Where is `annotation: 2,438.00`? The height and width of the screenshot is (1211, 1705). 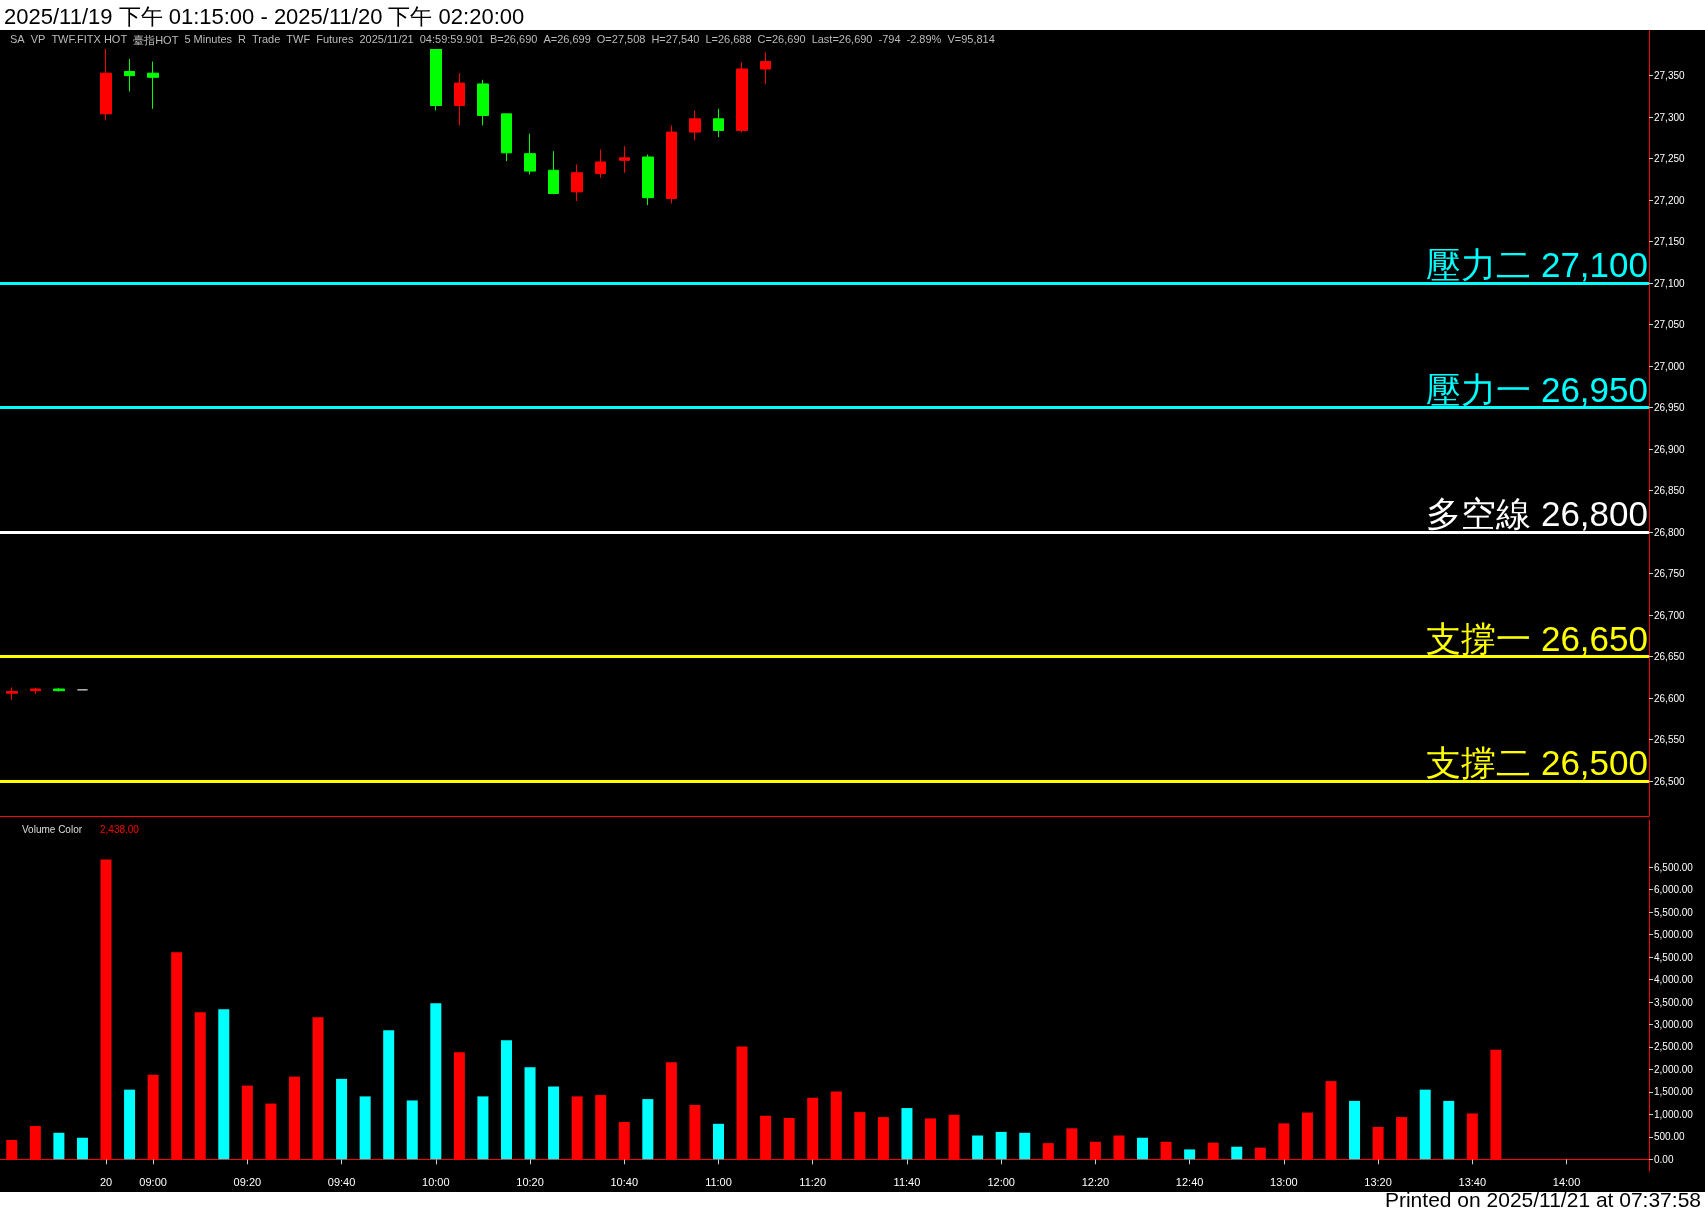
annotation: 2,438.00 is located at coordinates (119, 829).